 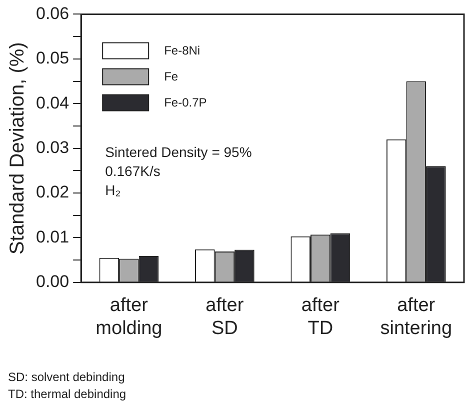 What do you see at coordinates (53, 102) in the screenshot?
I see `y-tick-label: 0.04` at bounding box center [53, 102].